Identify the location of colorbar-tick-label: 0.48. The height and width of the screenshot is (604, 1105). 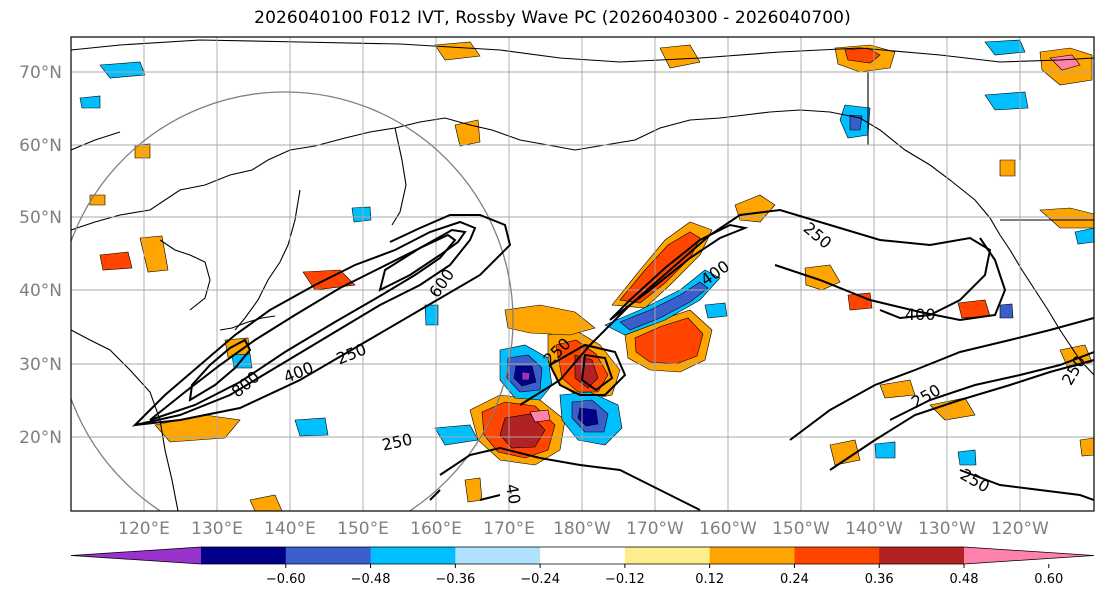
(964, 579).